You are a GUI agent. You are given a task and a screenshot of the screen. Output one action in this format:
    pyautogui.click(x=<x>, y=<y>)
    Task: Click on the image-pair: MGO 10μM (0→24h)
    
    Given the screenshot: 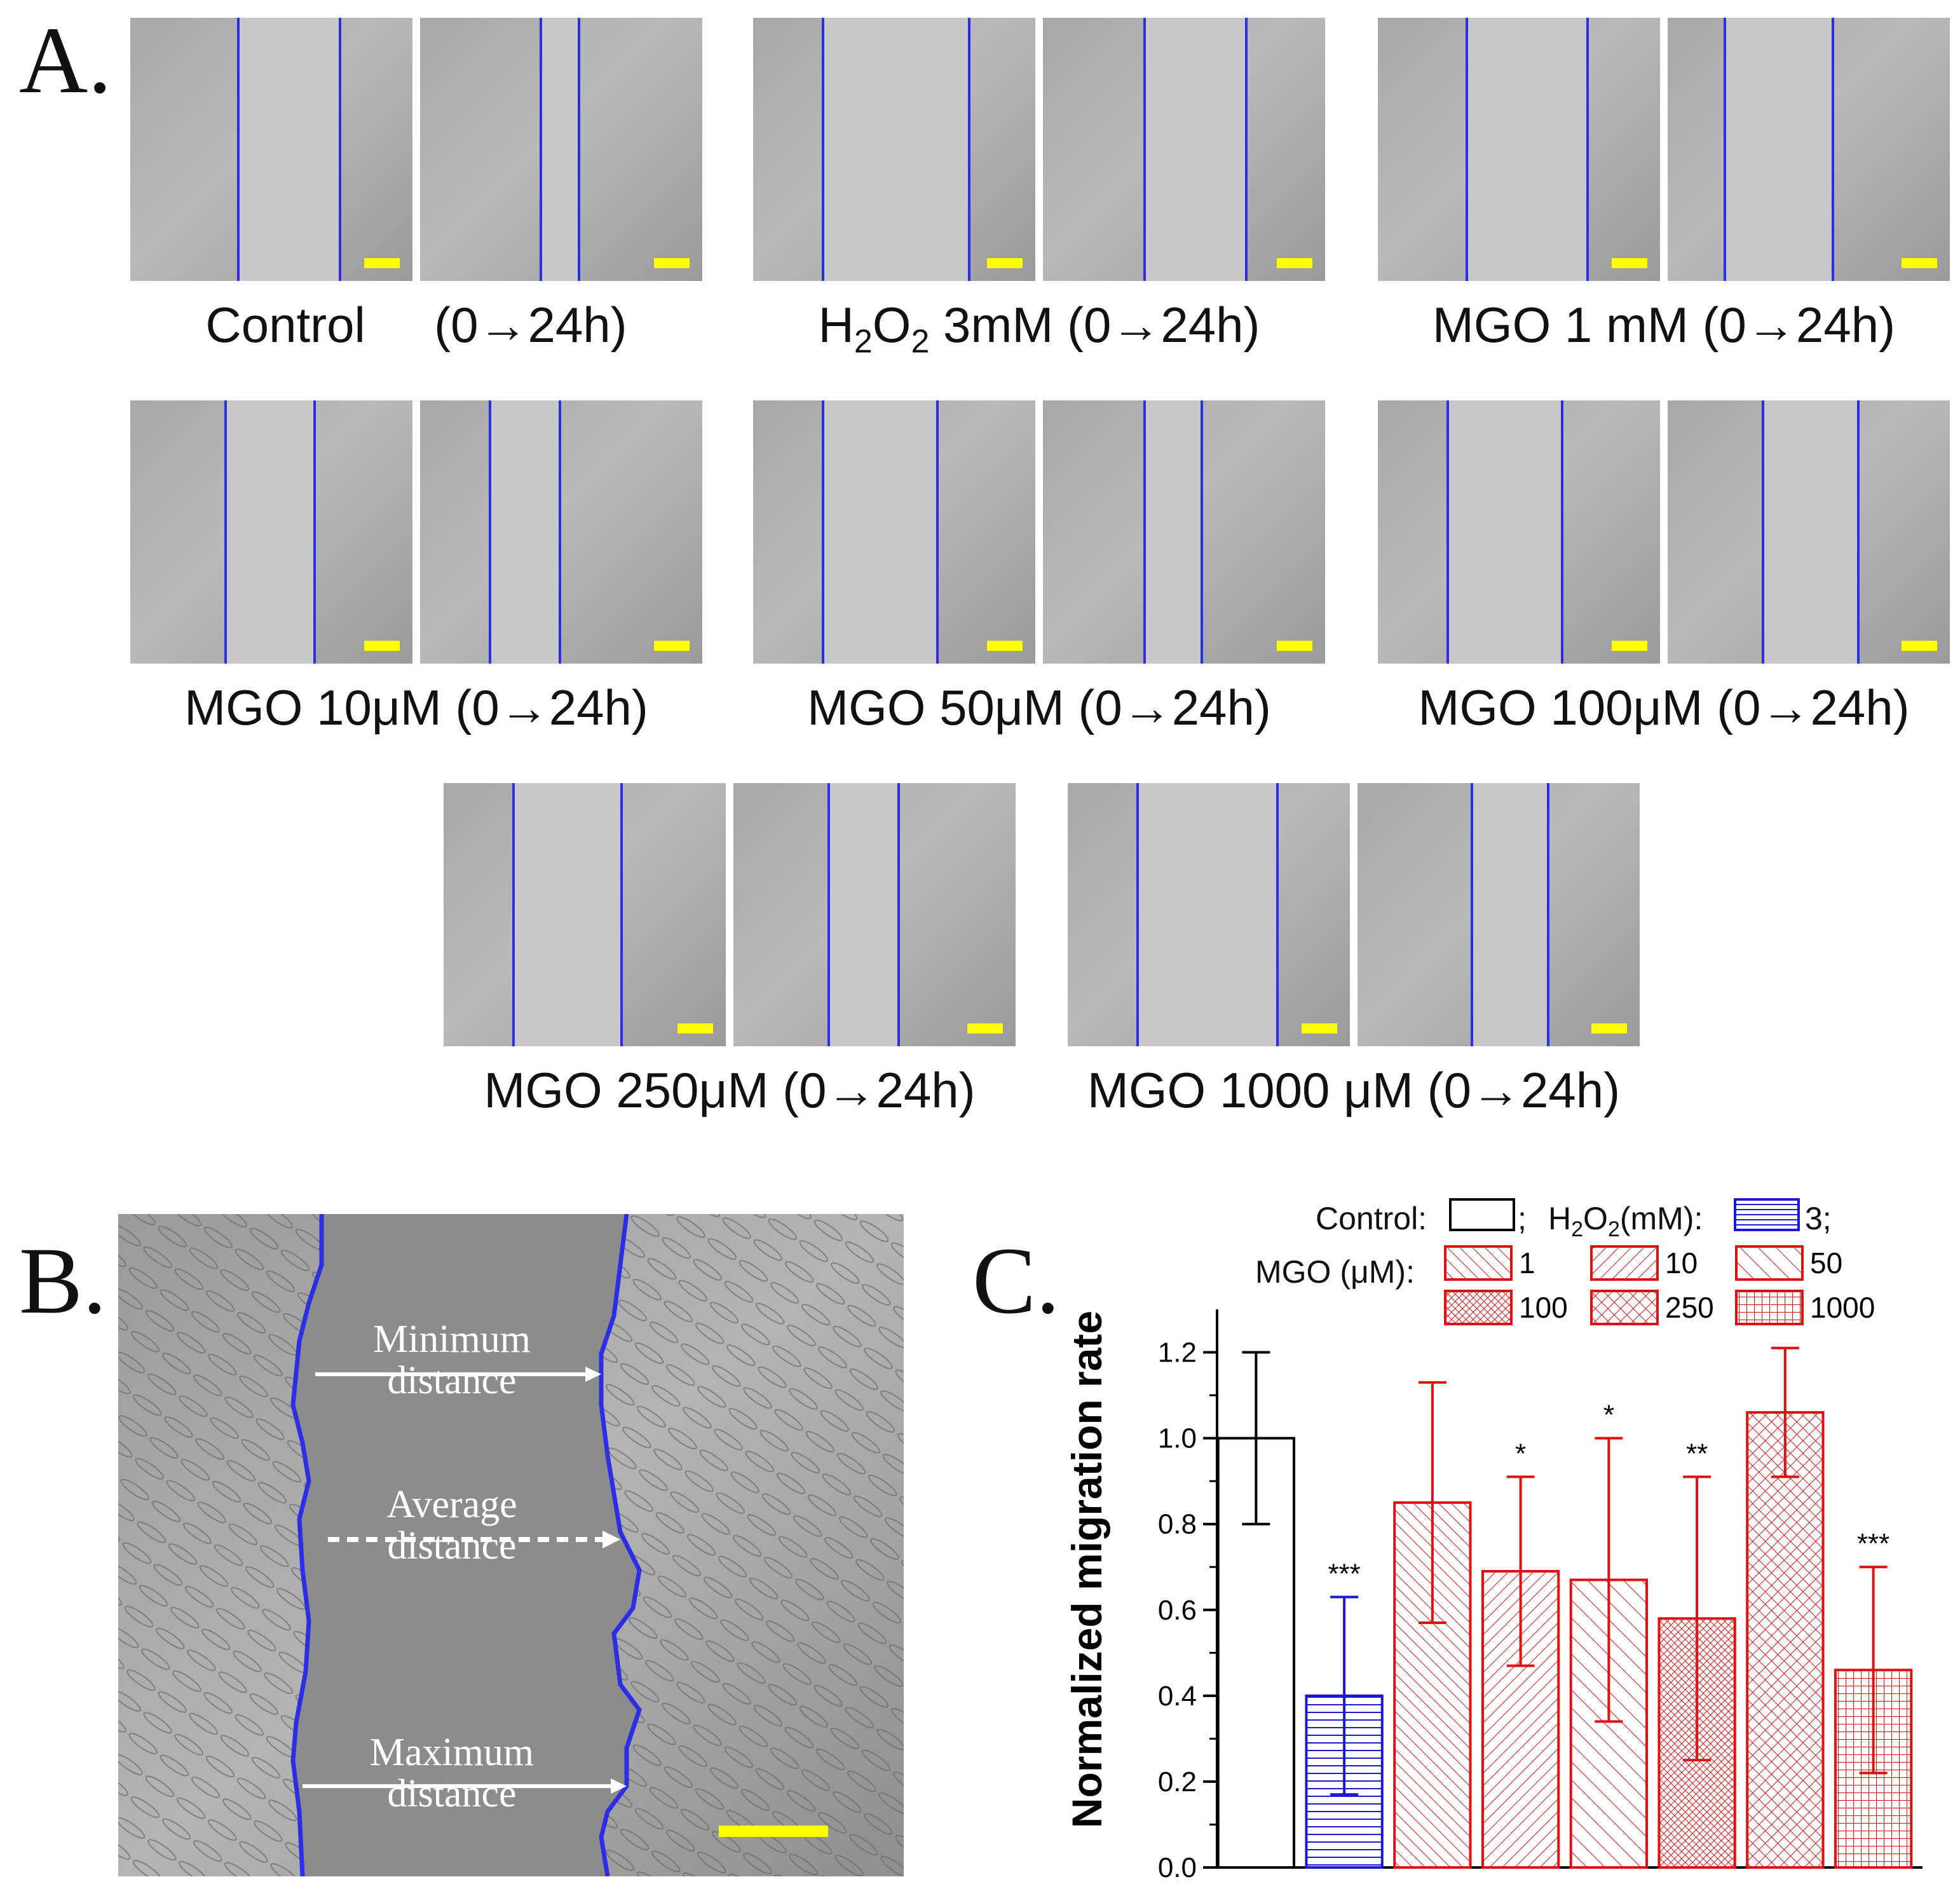 What is the action you would take?
    pyautogui.click(x=416, y=578)
    